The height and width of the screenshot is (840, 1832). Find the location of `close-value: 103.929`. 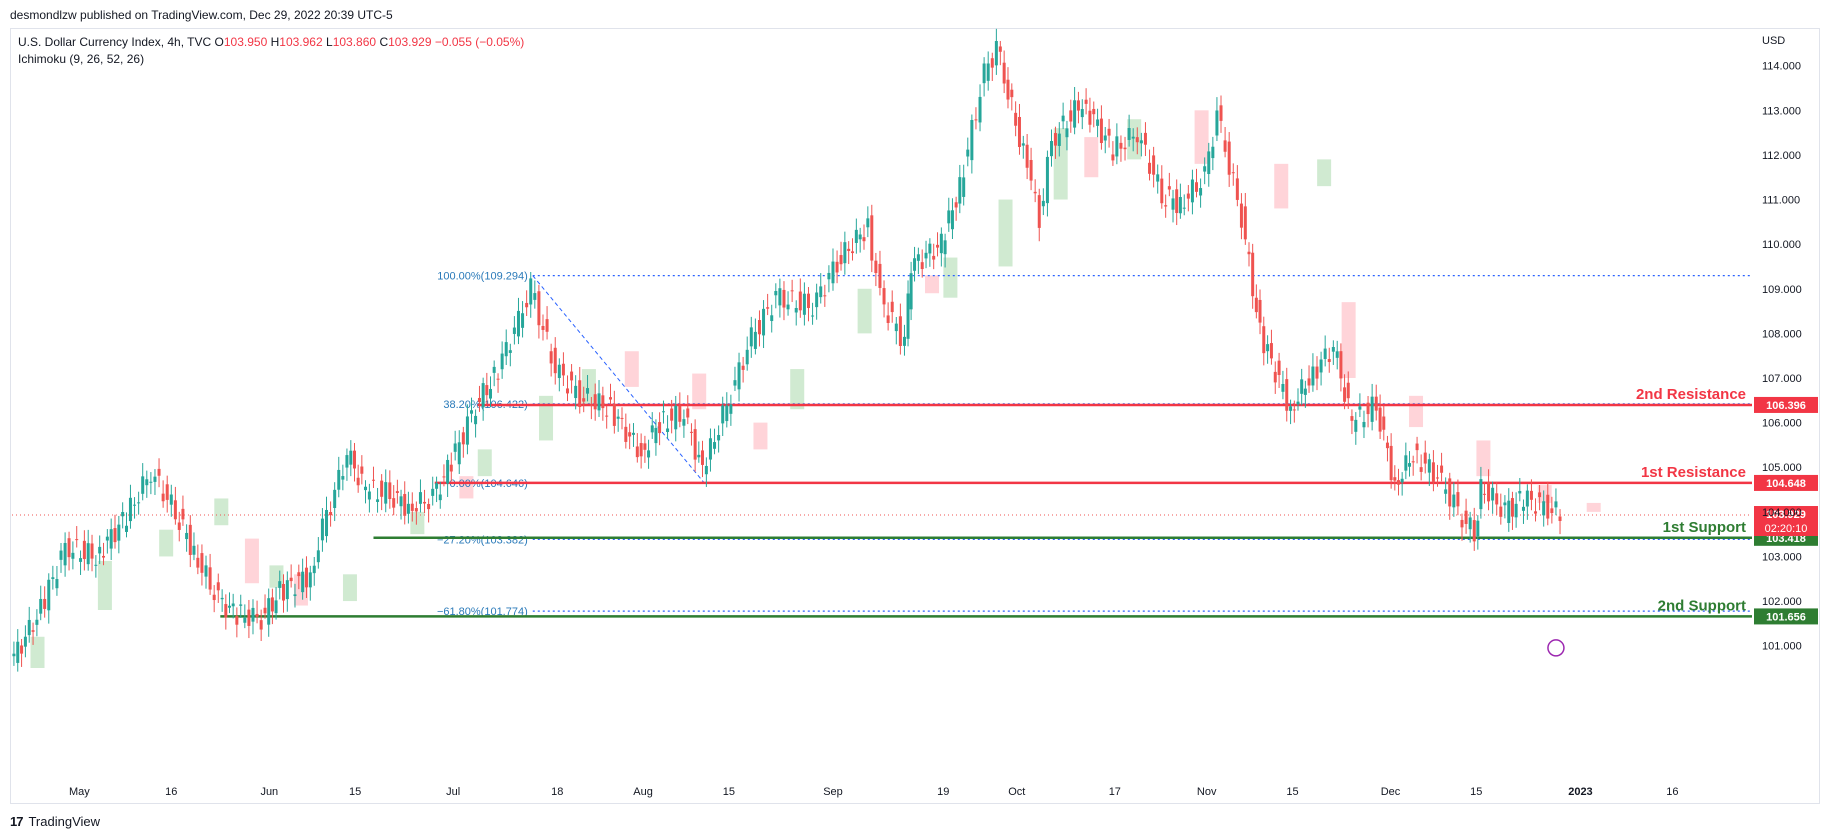

close-value: 103.929 is located at coordinates (410, 42).